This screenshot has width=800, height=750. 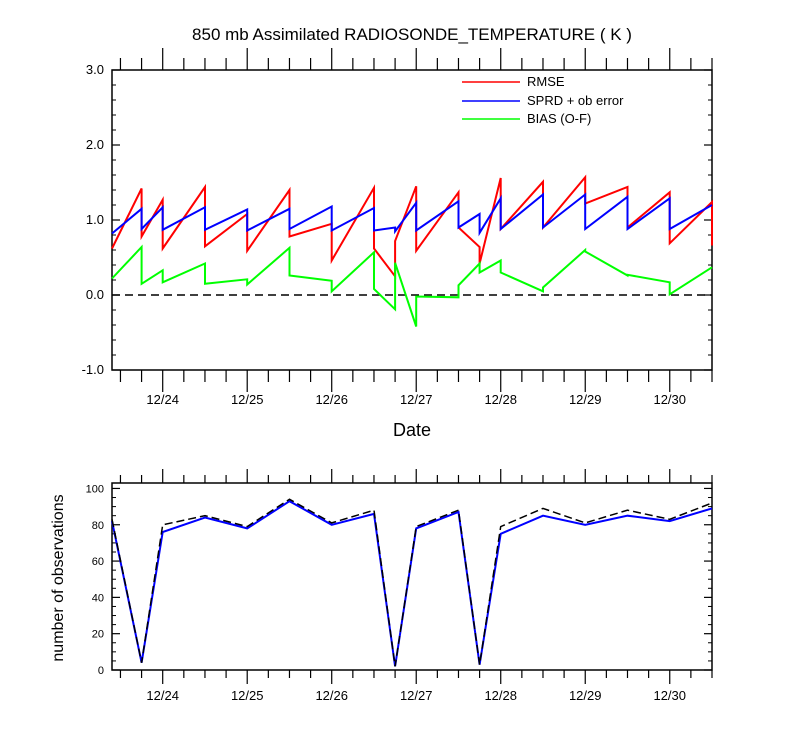 What do you see at coordinates (58, 577) in the screenshot?
I see `y-axis-label-observations: number of observations` at bounding box center [58, 577].